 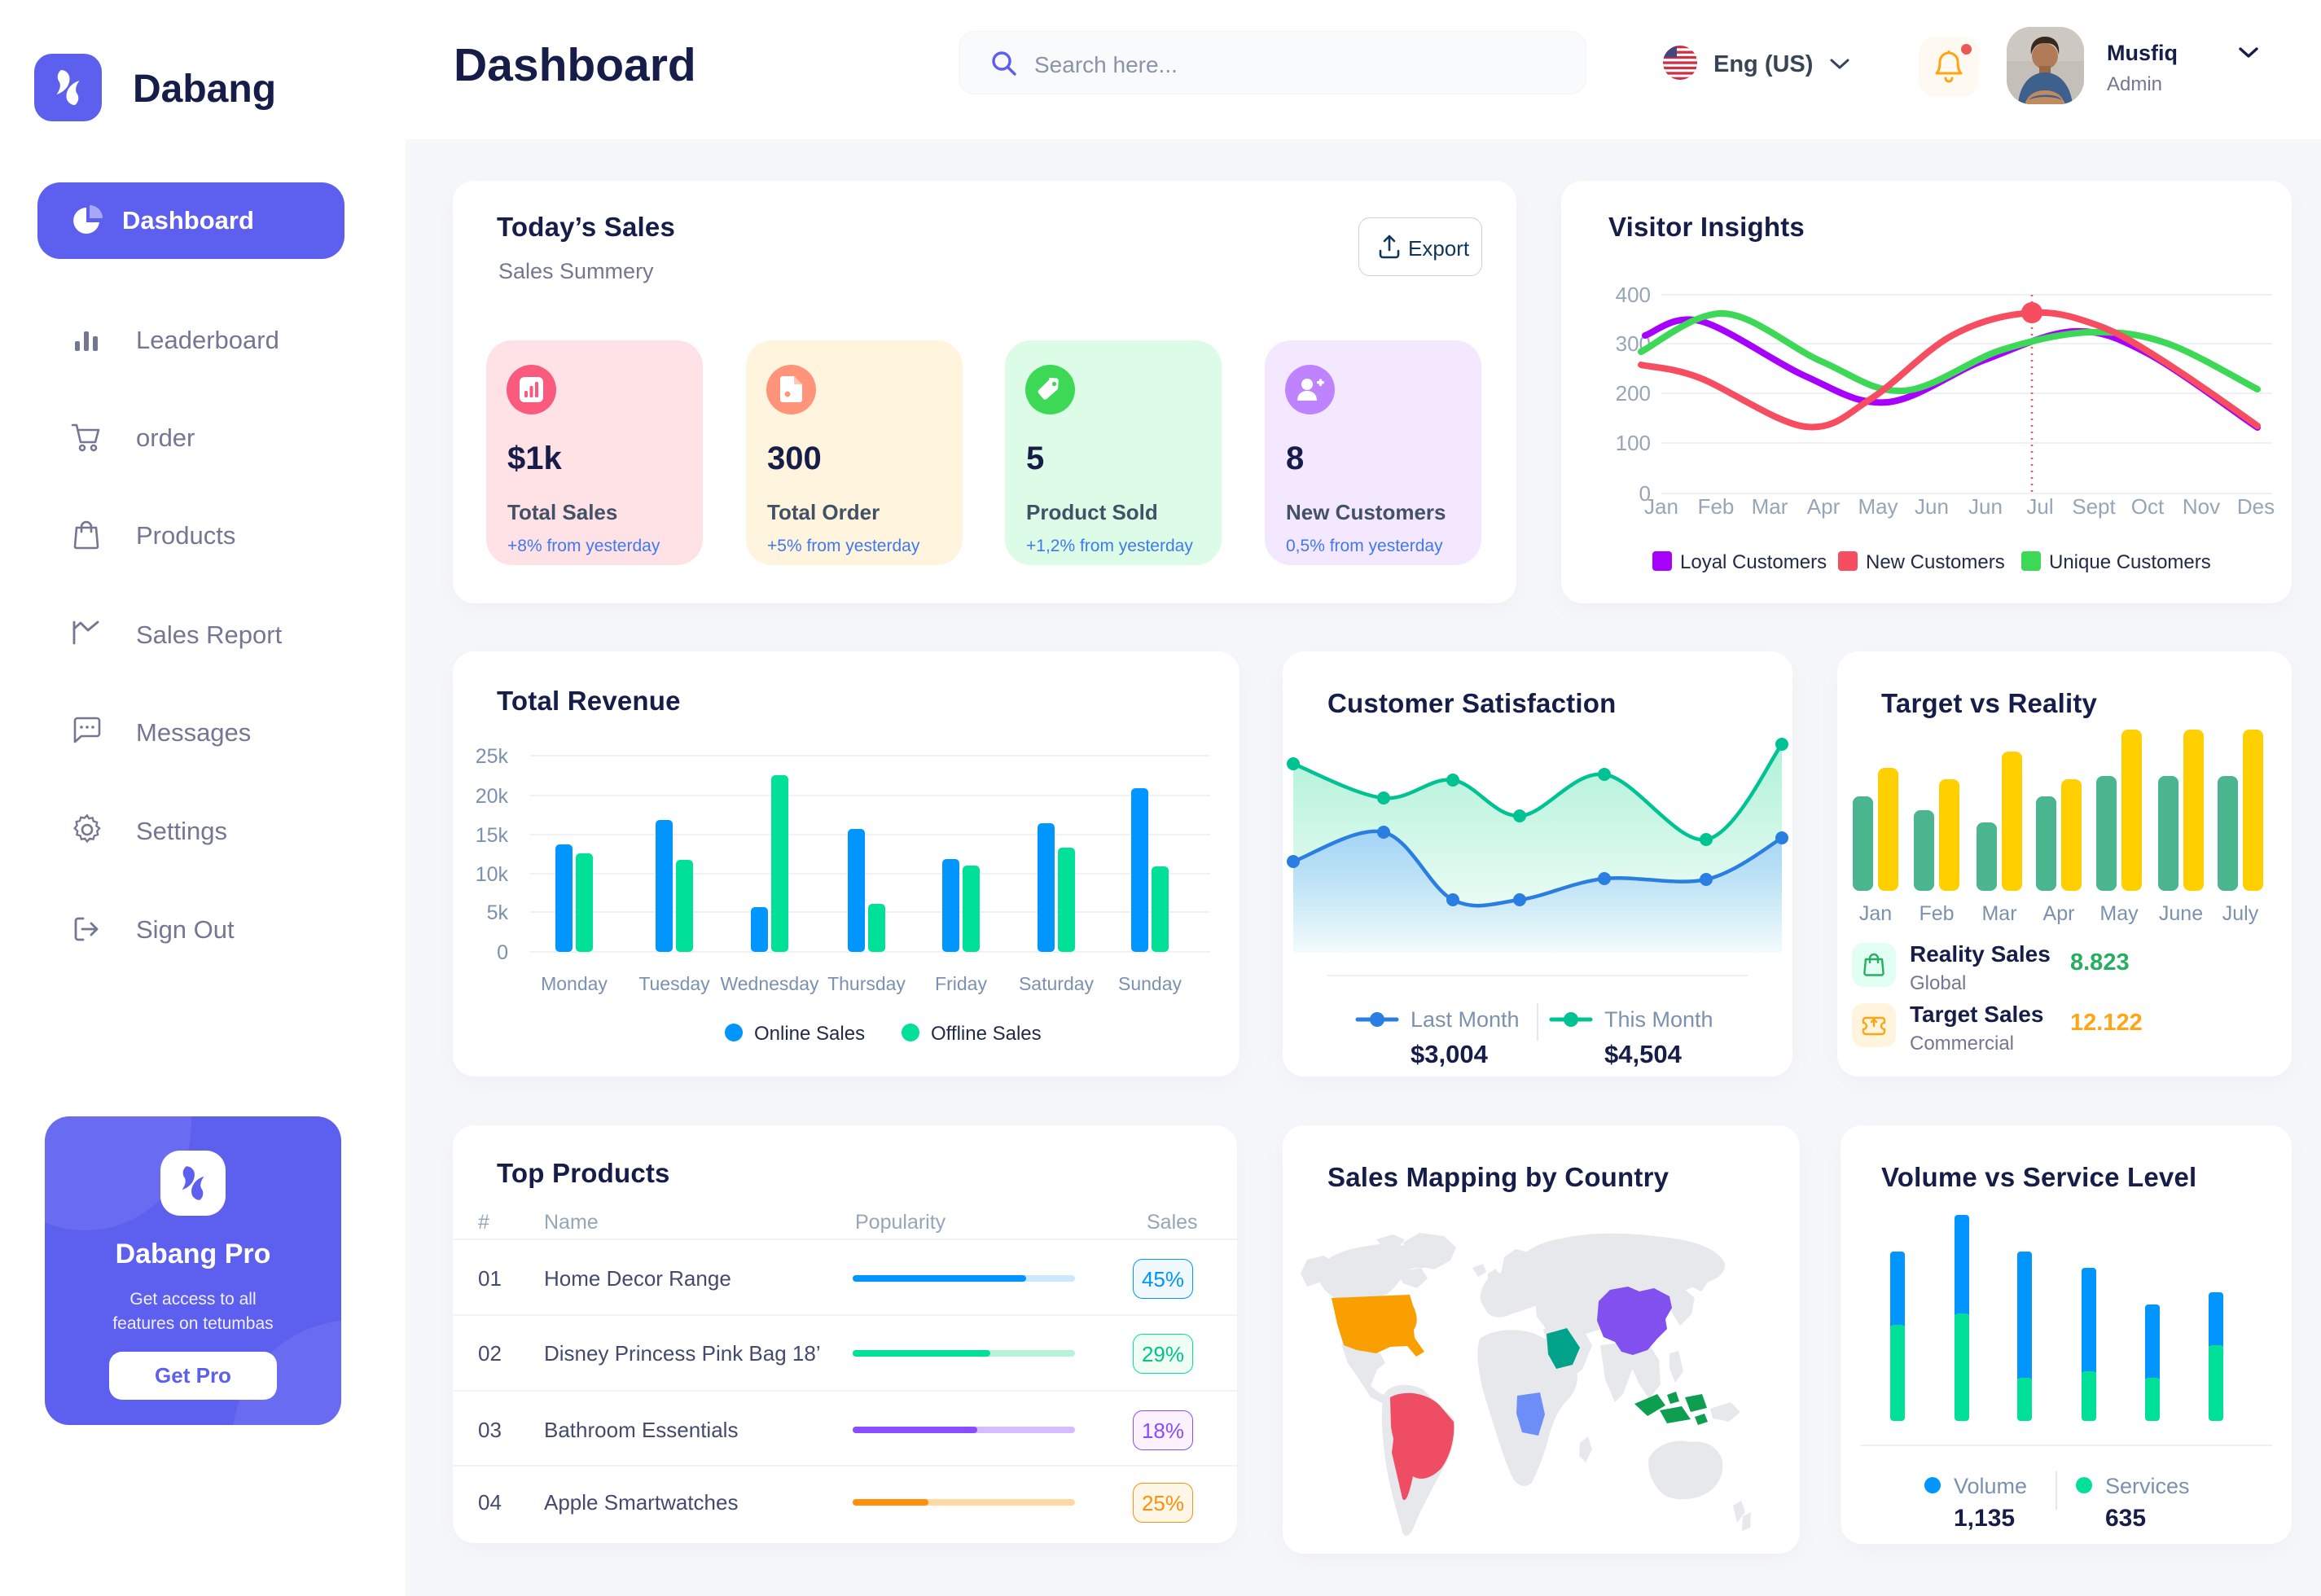 What do you see at coordinates (492, 836) in the screenshot?
I see `svg-text: 15k` at bounding box center [492, 836].